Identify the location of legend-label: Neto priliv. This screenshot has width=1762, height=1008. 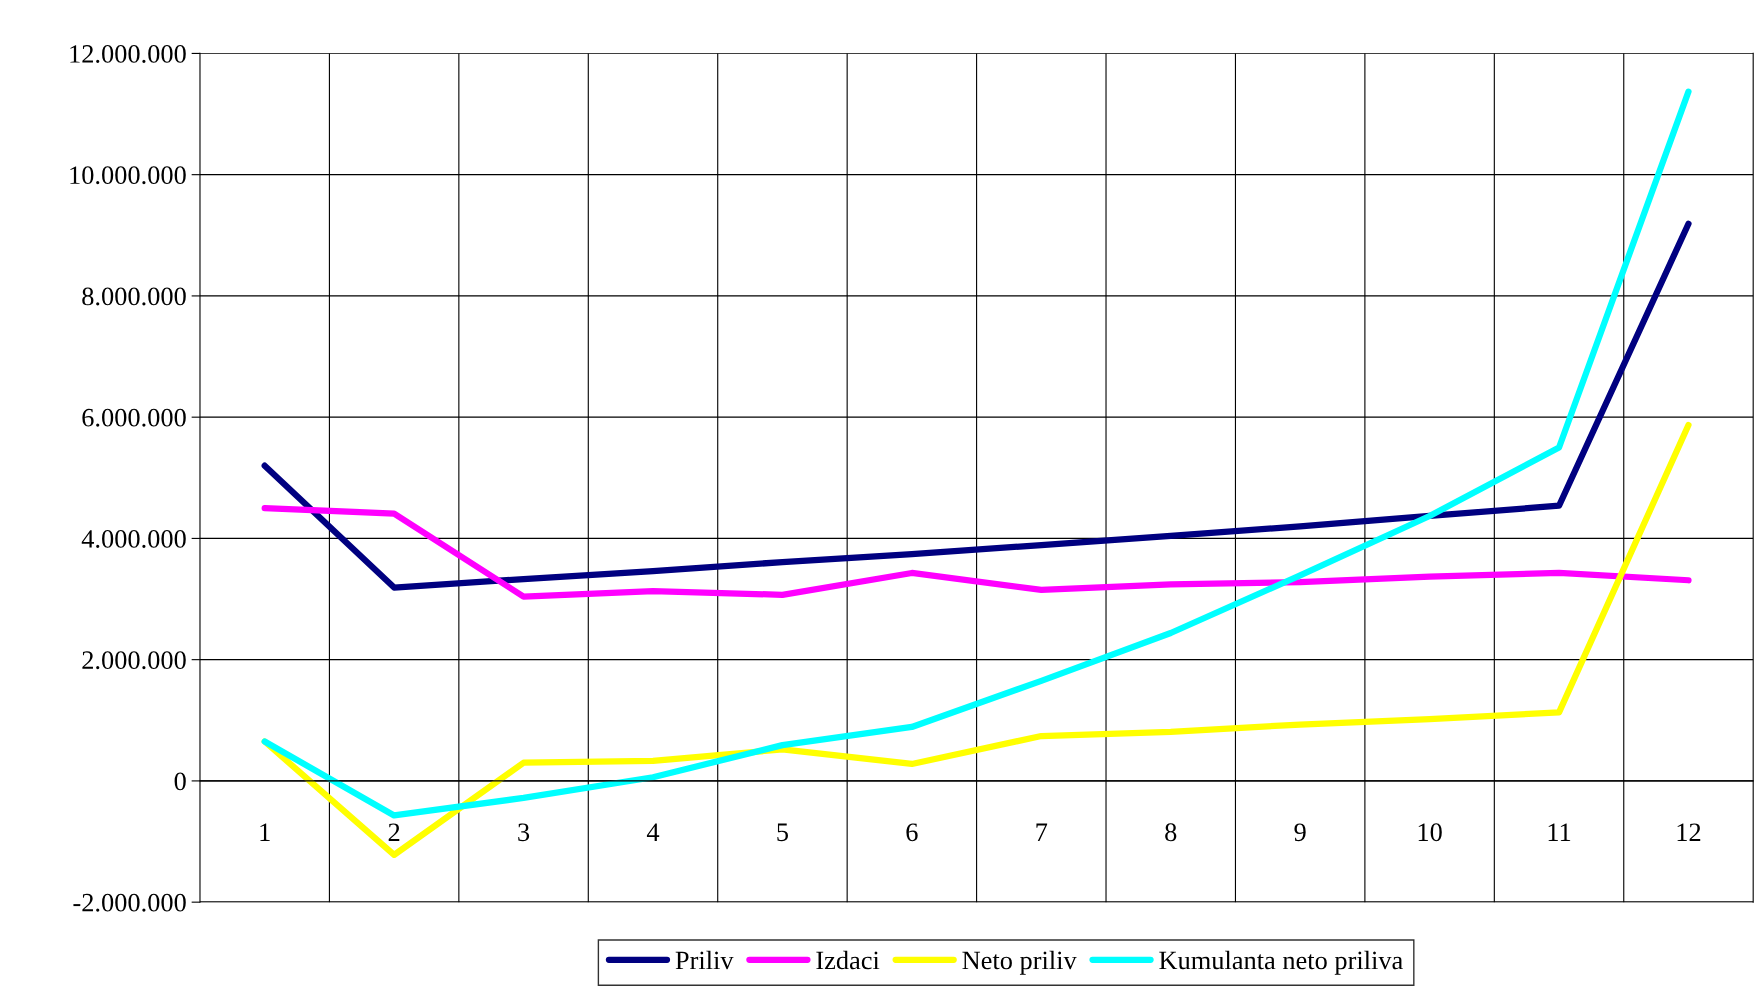
(1019, 962).